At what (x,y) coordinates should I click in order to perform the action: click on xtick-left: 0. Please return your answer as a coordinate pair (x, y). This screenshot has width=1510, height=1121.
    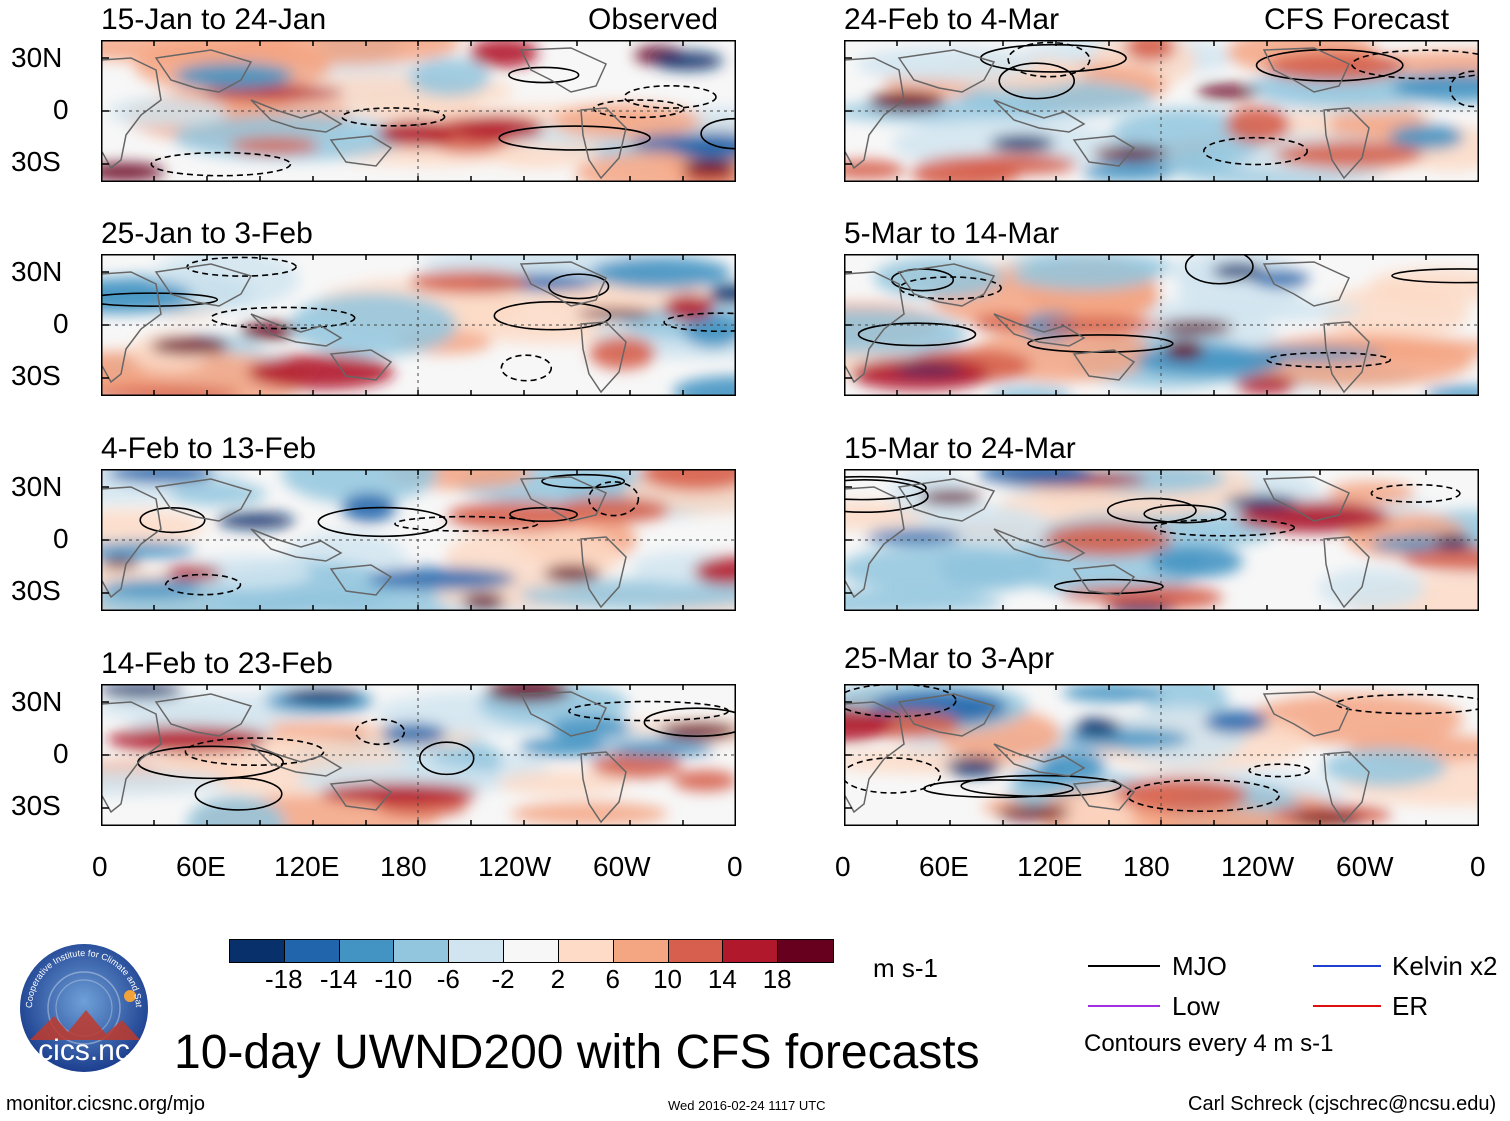
    Looking at the image, I should click on (100, 866).